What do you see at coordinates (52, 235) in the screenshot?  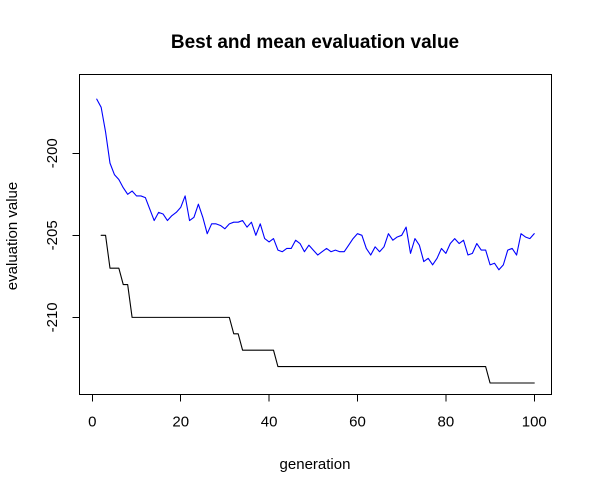 I see `y-tick-label: -205` at bounding box center [52, 235].